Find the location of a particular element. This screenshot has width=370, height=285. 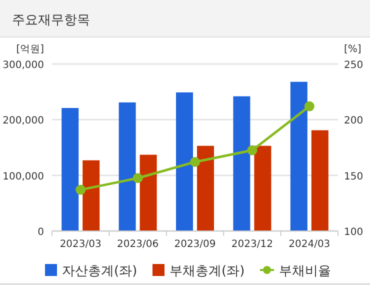

legend-label: 부채비율 is located at coordinates (305, 271).